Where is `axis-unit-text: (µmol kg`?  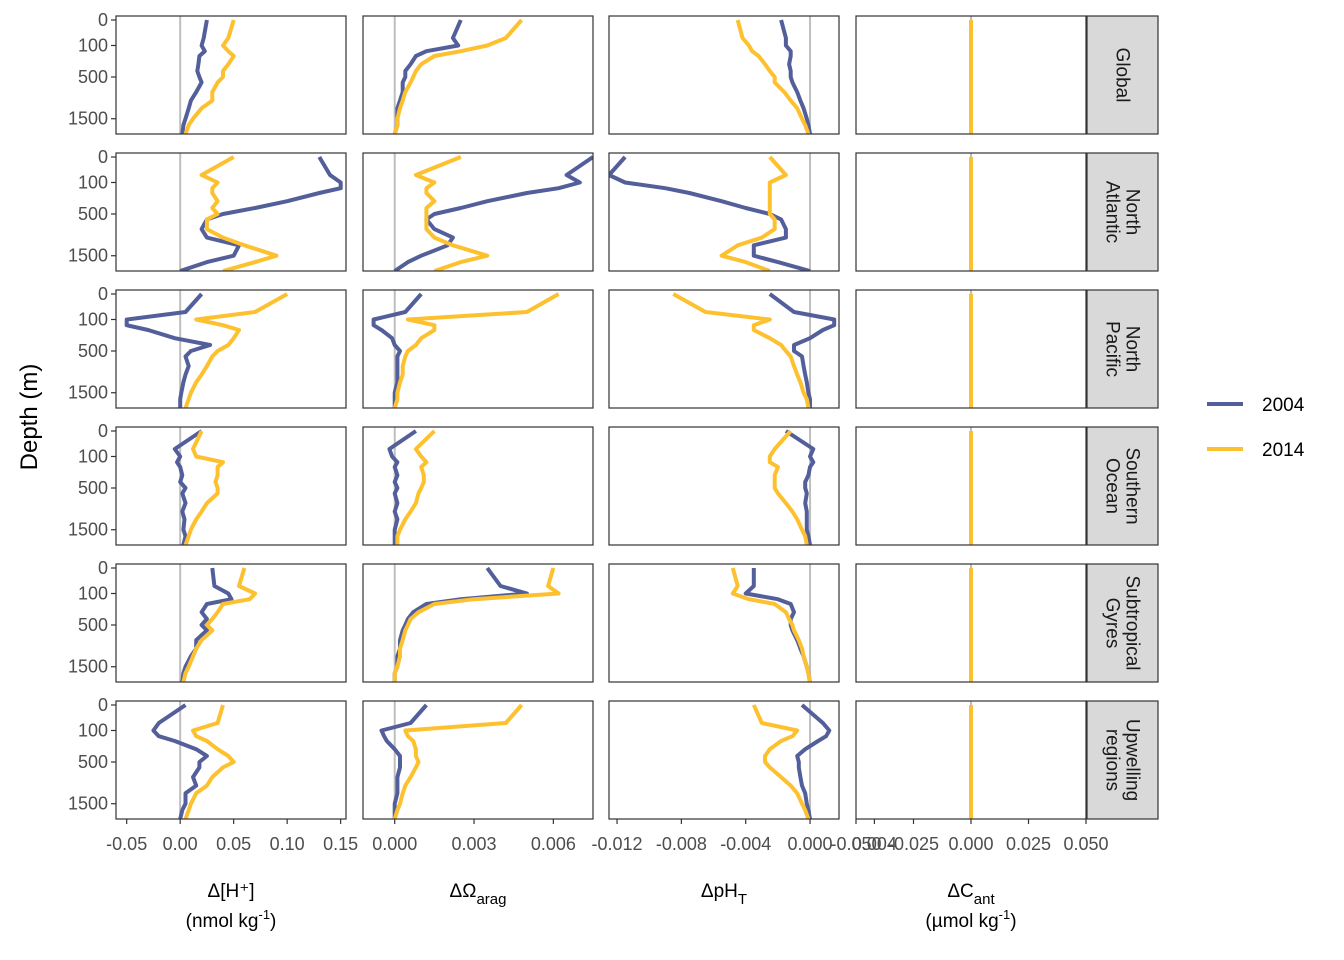 axis-unit-text: (µmol kg is located at coordinates (961, 921).